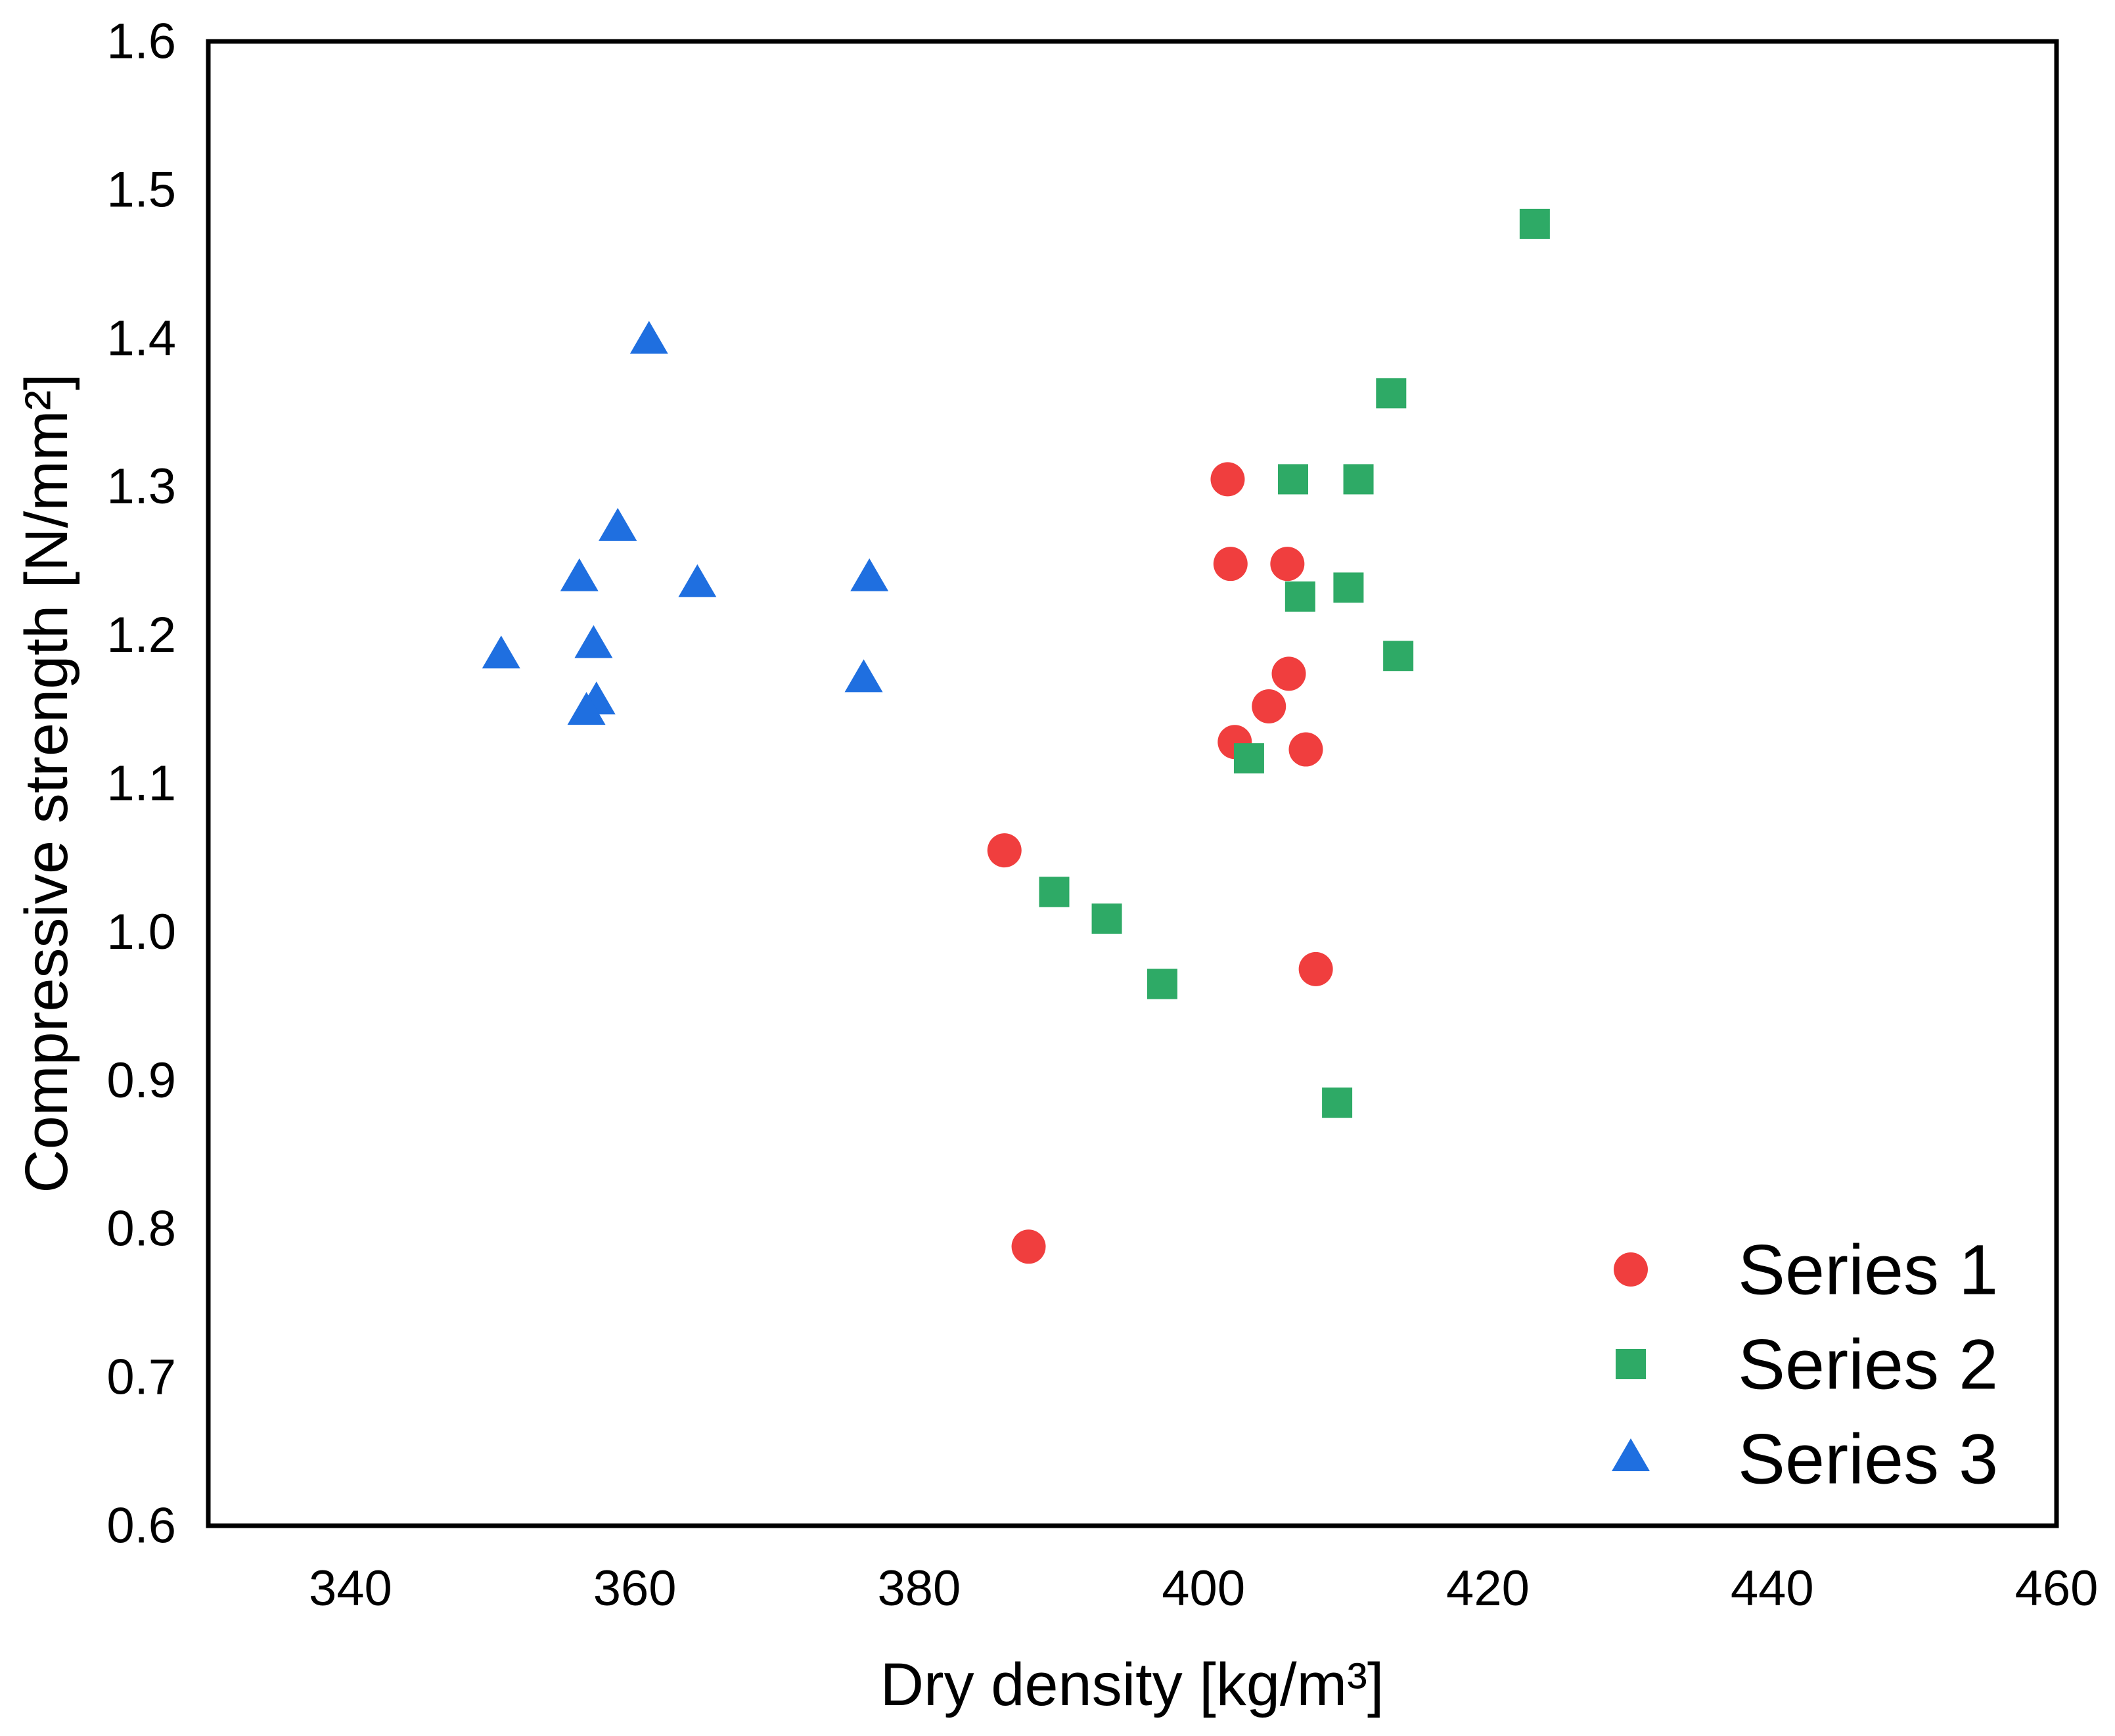  I want to click on y-tick-label: 0.7, so click(141, 1377).